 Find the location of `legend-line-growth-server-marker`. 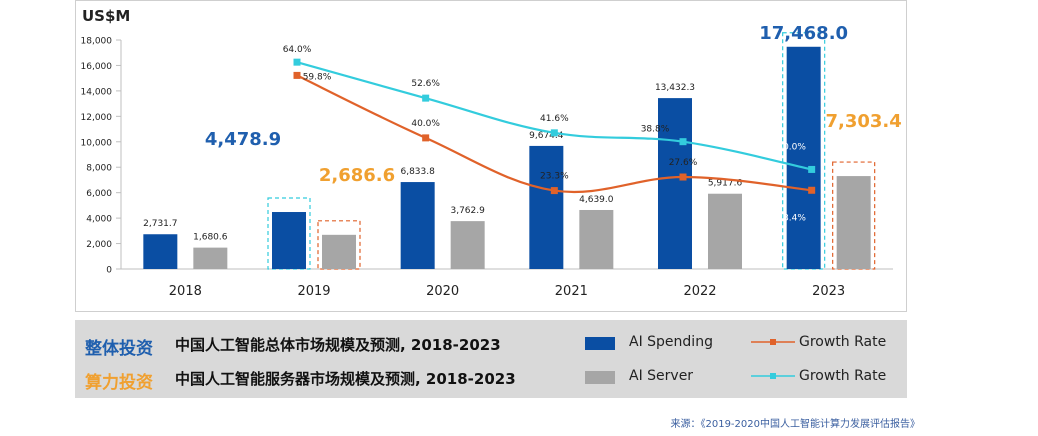

legend-line-growth-server-marker is located at coordinates (773, 376).